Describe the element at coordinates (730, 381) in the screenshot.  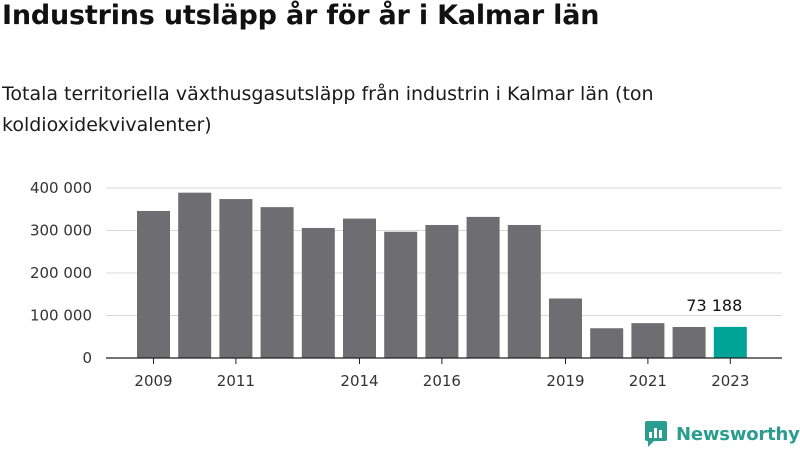
I see `x-tick-label: 2023` at that location.